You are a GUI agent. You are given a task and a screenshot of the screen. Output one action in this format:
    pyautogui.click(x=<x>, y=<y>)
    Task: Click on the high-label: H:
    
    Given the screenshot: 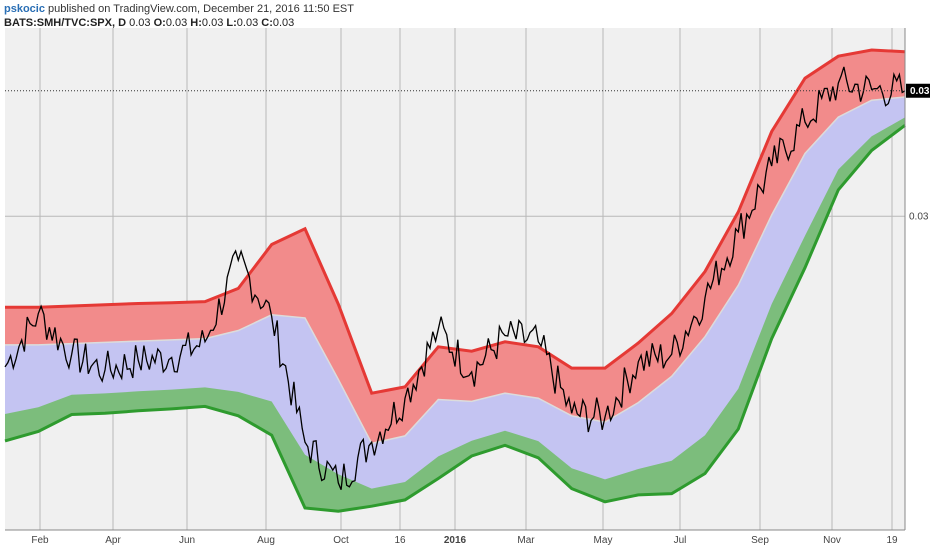 What is the action you would take?
    pyautogui.click(x=196, y=23)
    